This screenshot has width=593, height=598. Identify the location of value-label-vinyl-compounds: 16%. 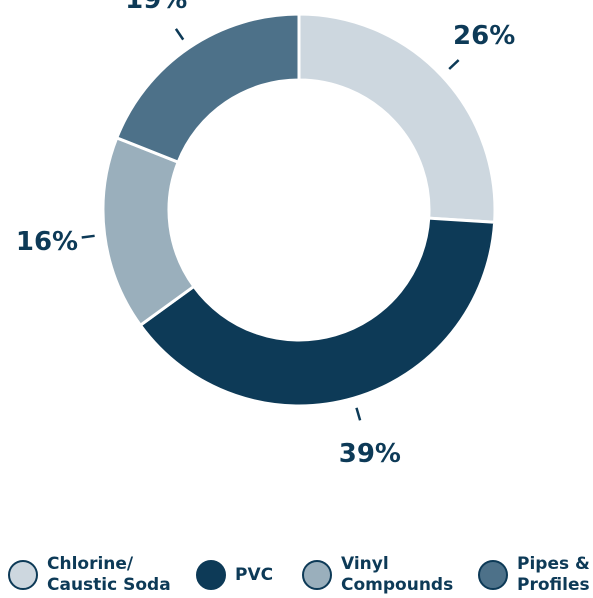
(47, 242).